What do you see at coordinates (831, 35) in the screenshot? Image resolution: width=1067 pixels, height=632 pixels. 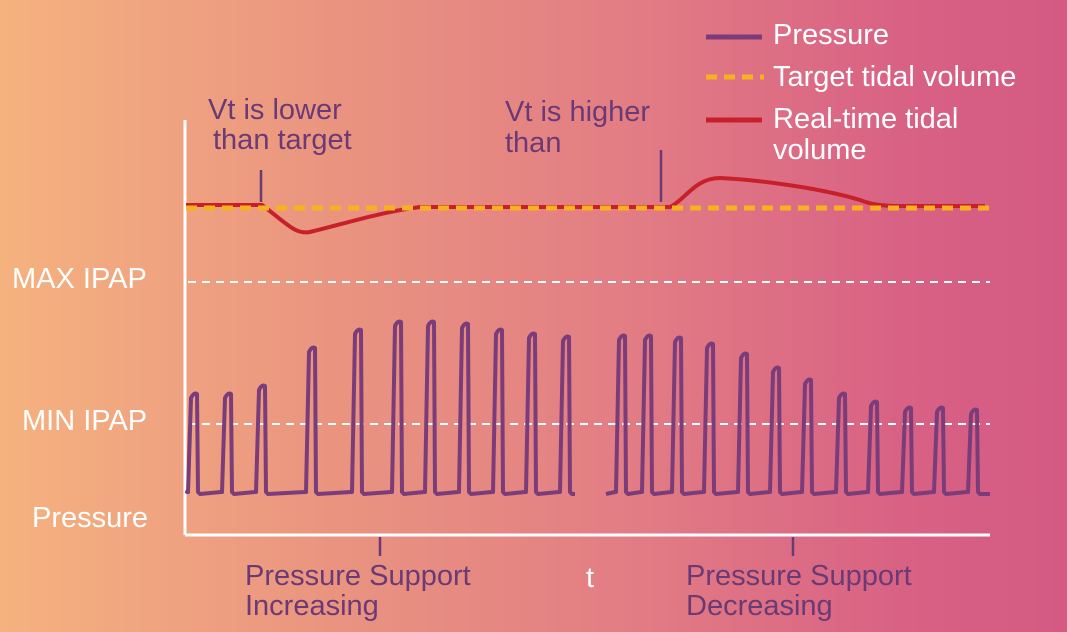 I see `legend-pressure-label: Pressure` at bounding box center [831, 35].